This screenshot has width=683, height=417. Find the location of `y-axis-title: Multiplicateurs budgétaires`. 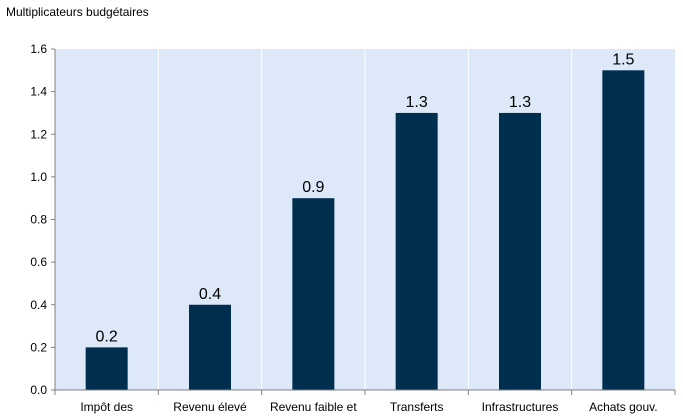

y-axis-title: Multiplicateurs budgétaires is located at coordinates (77, 12).